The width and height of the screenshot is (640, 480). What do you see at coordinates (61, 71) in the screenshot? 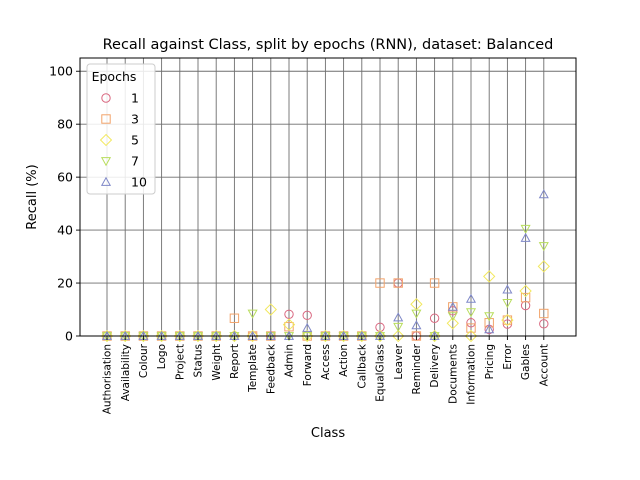
I see `y-tick-label: 100` at bounding box center [61, 71].